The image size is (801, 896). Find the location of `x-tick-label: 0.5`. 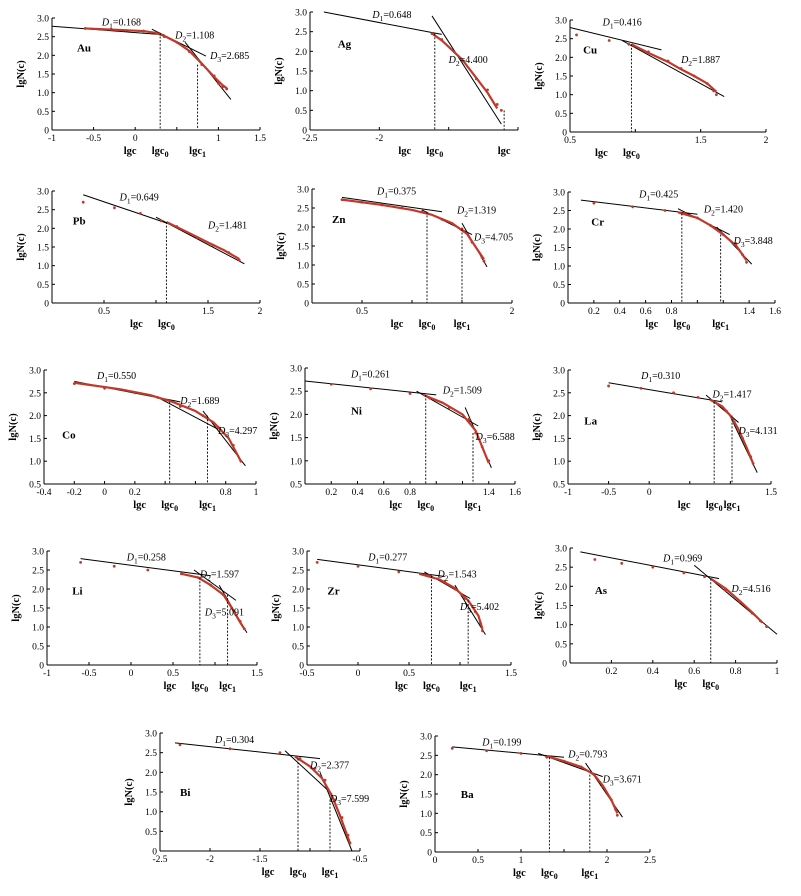

x-tick-label: 0.5 is located at coordinates (362, 312).